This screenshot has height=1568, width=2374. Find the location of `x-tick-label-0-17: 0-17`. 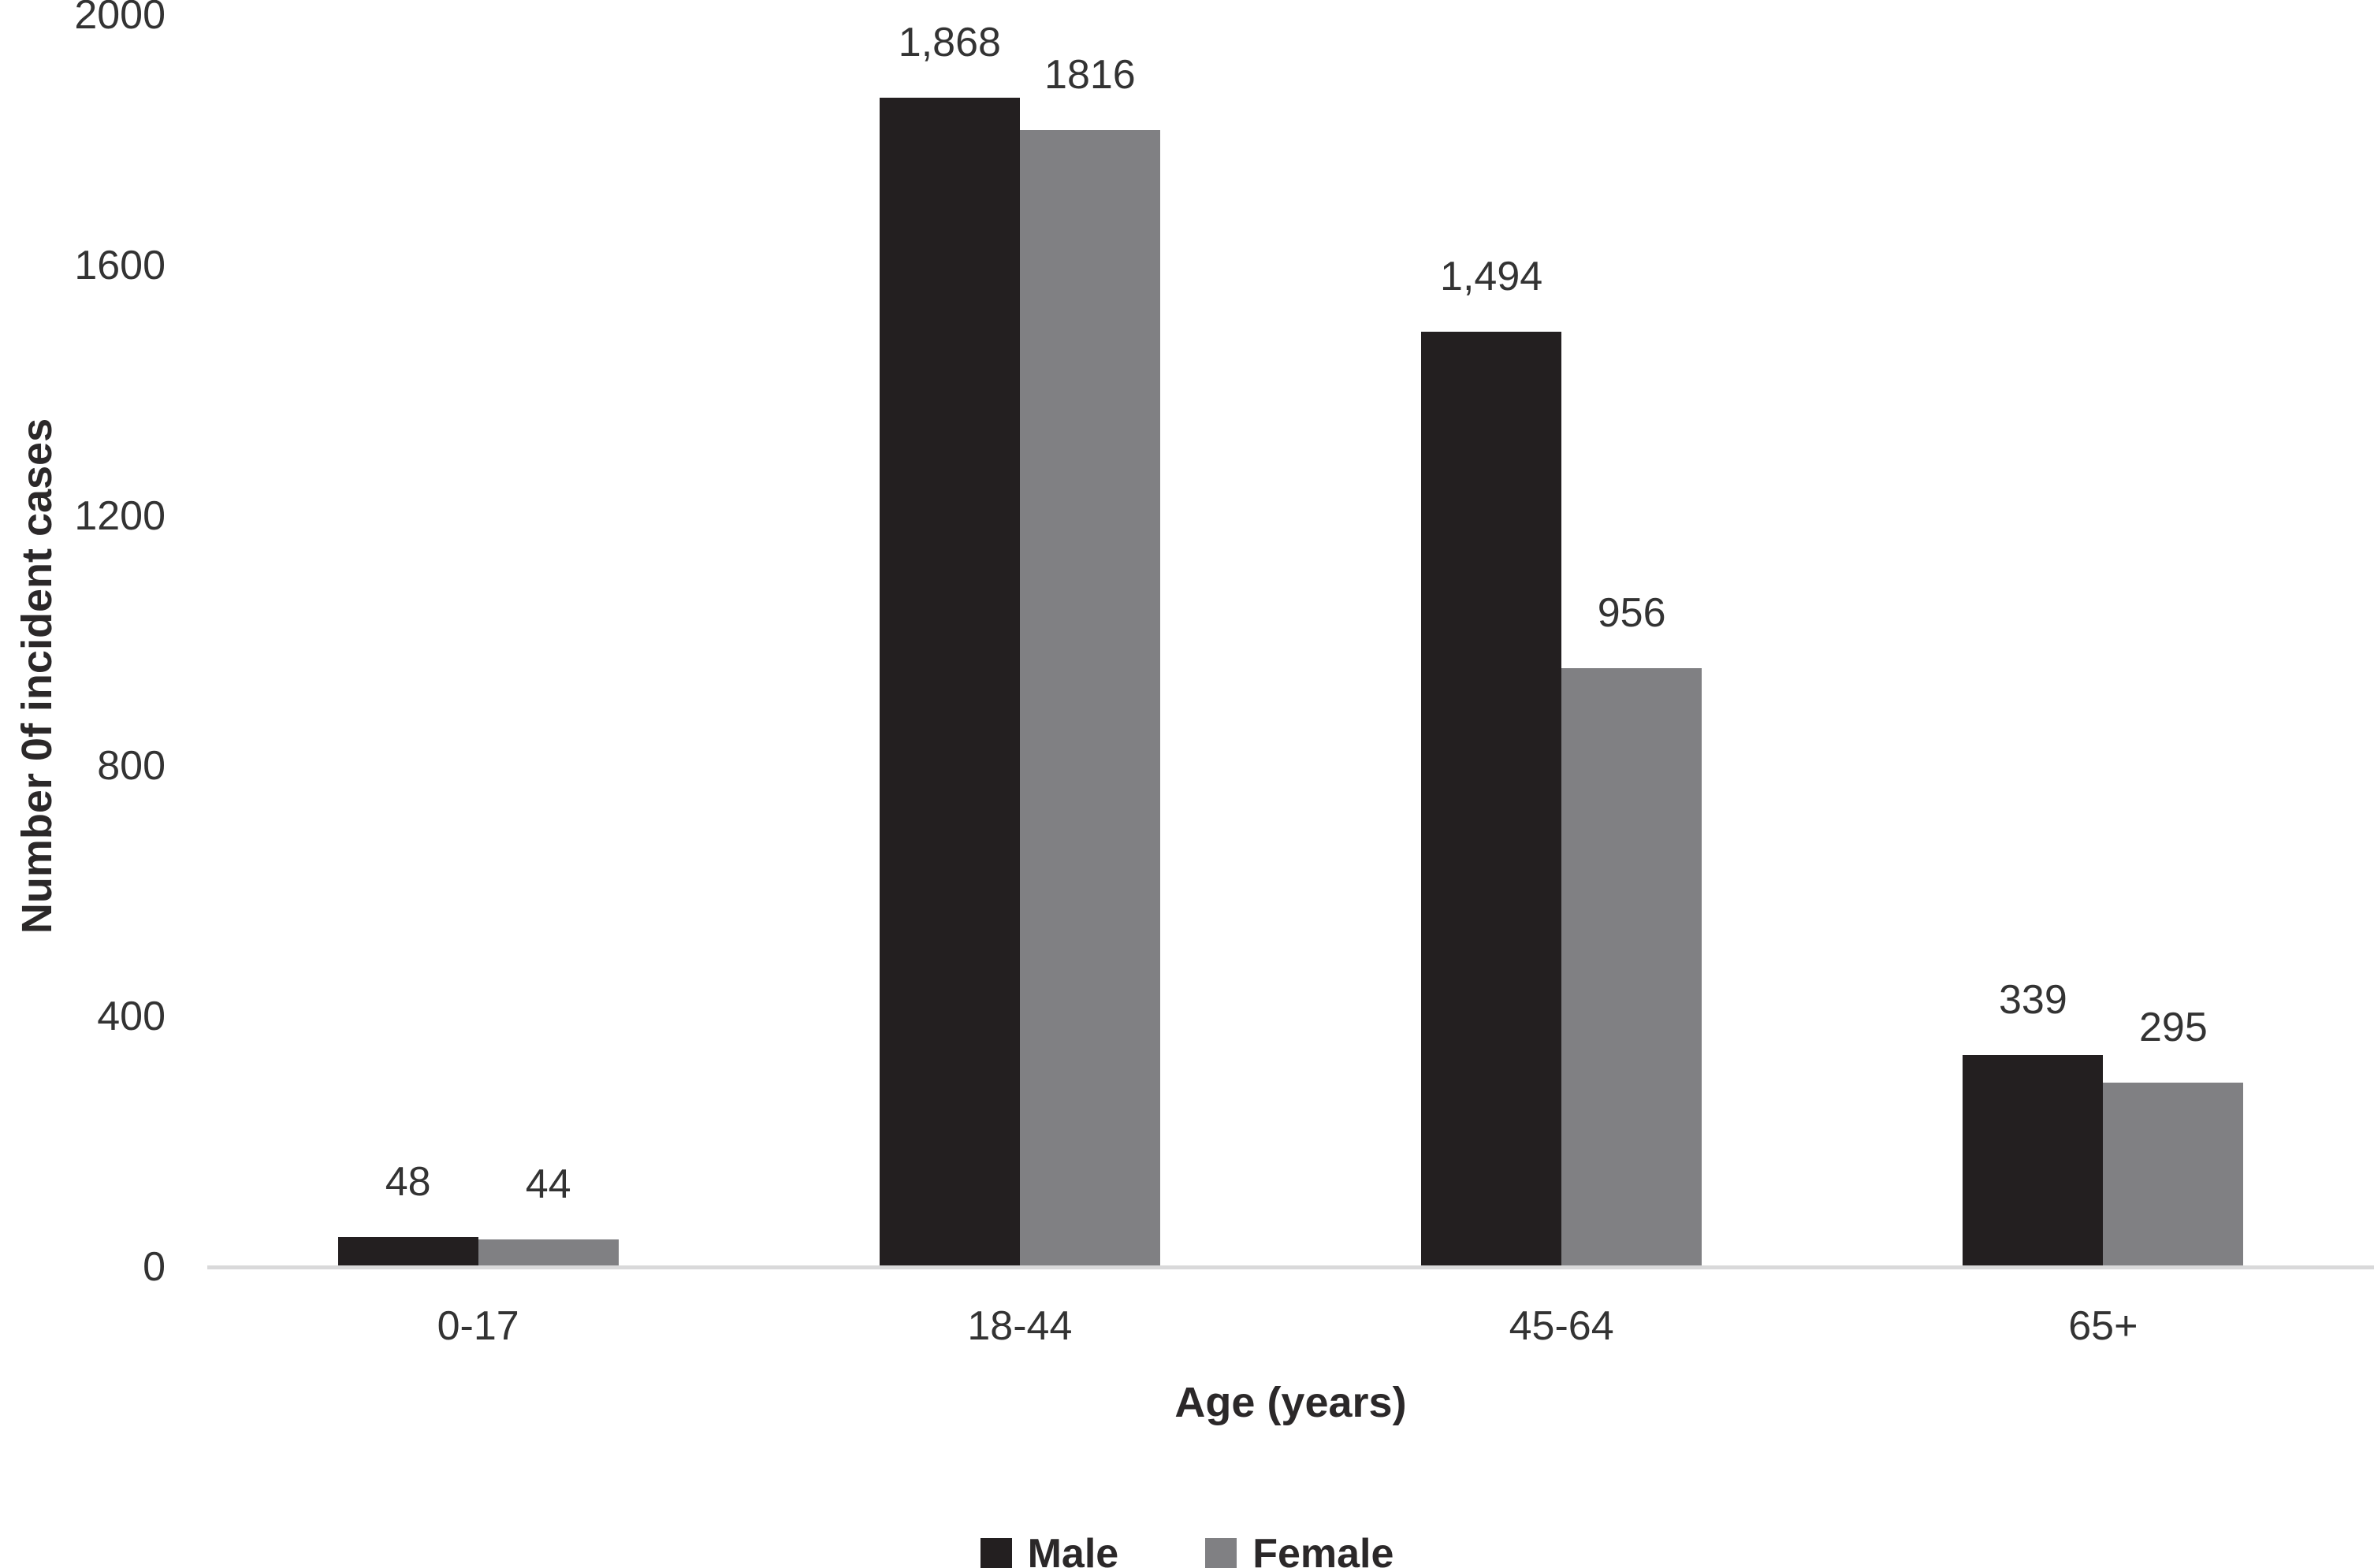

x-tick-label-0-17: 0-17 is located at coordinates (478, 1326).